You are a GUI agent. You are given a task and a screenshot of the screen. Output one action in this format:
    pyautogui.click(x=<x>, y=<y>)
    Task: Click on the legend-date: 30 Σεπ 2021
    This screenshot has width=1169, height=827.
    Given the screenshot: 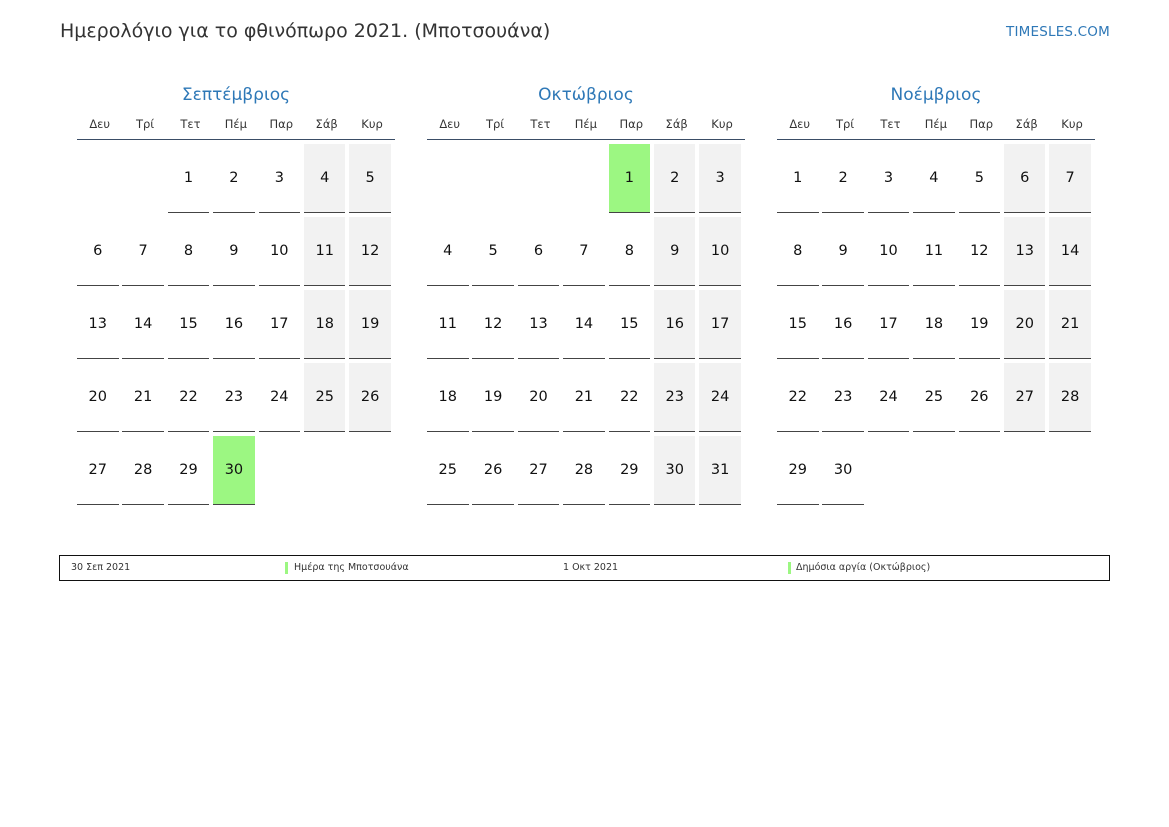 What is the action you would take?
    pyautogui.click(x=101, y=567)
    